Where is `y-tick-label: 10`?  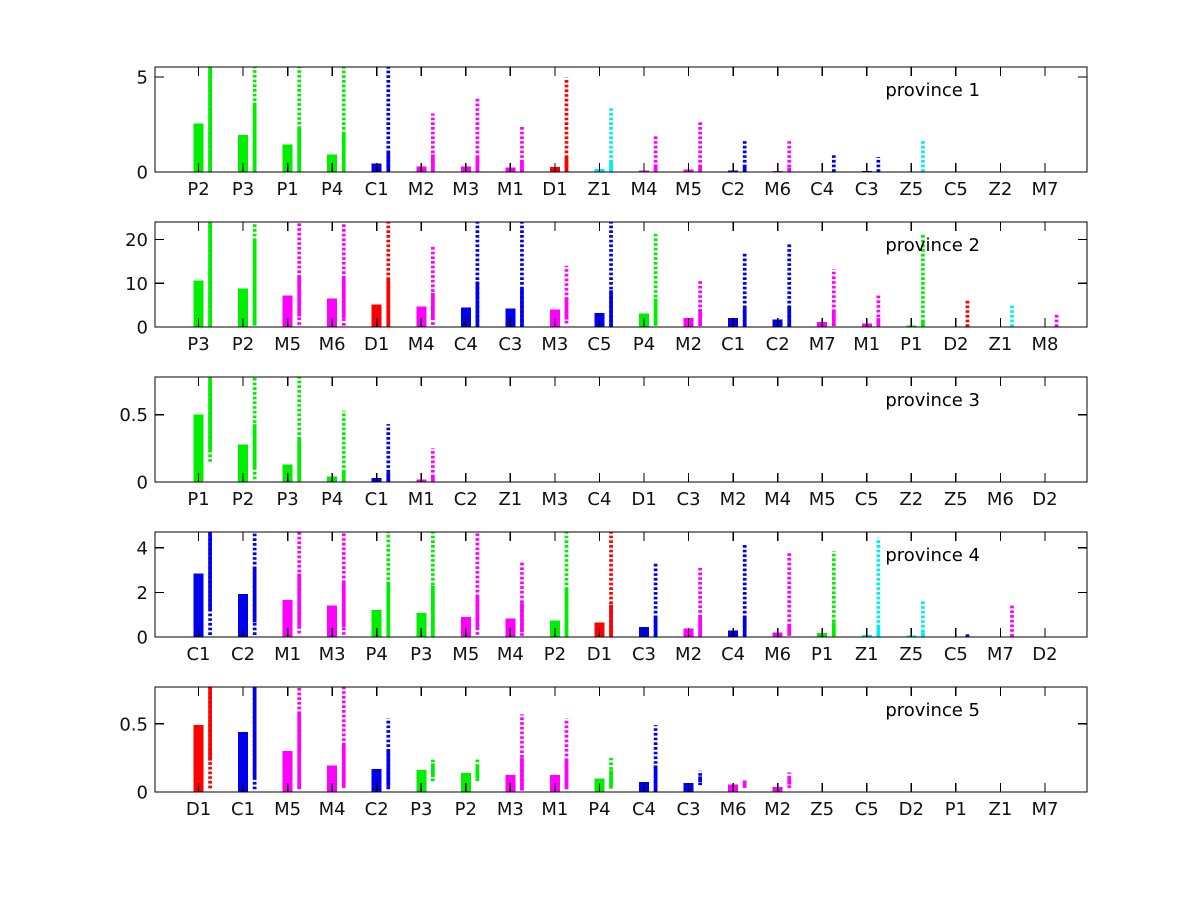
y-tick-label: 10 is located at coordinates (136, 284).